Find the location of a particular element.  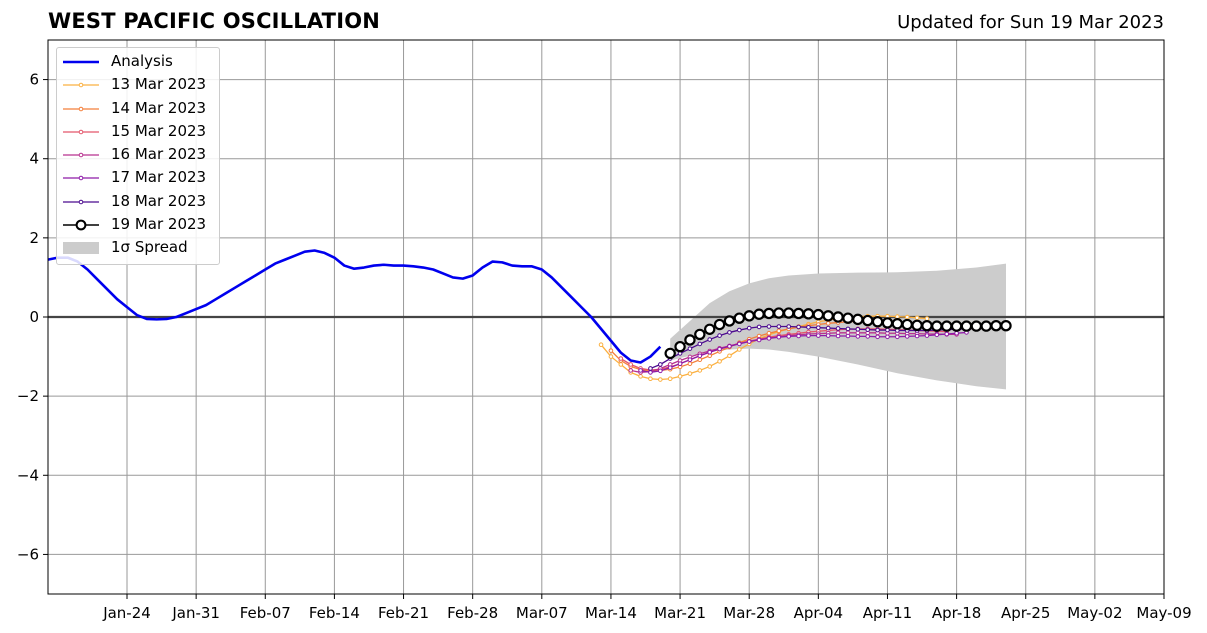

y-tick-label: 6 is located at coordinates (34, 80).